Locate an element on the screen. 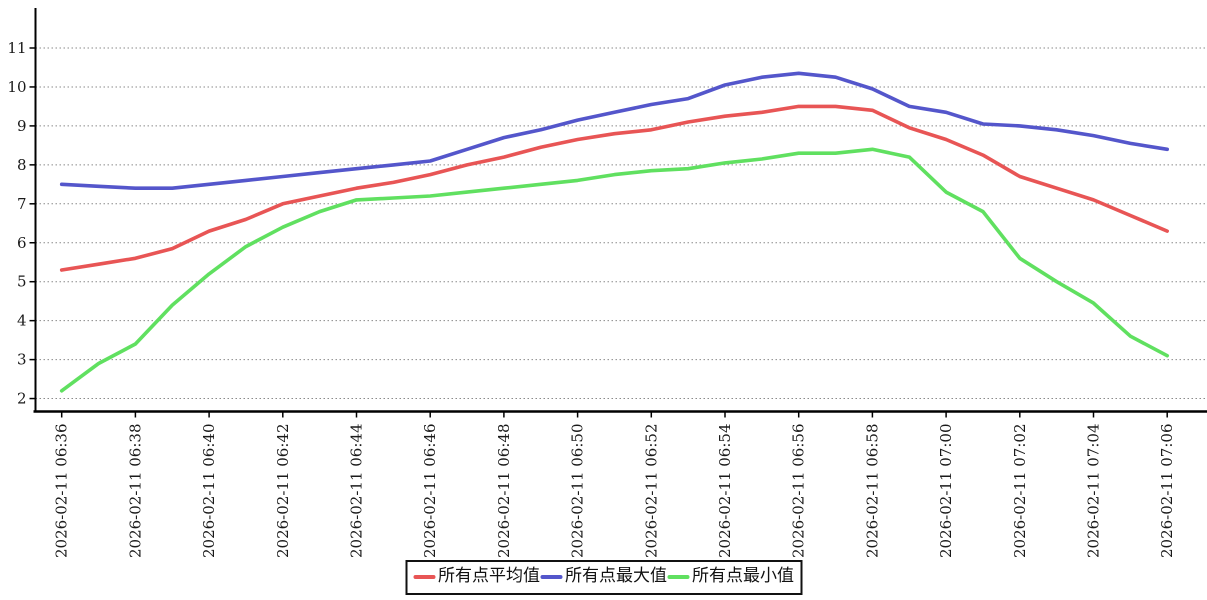  legend-item-average: 所有点平均值 is located at coordinates (476, 577).